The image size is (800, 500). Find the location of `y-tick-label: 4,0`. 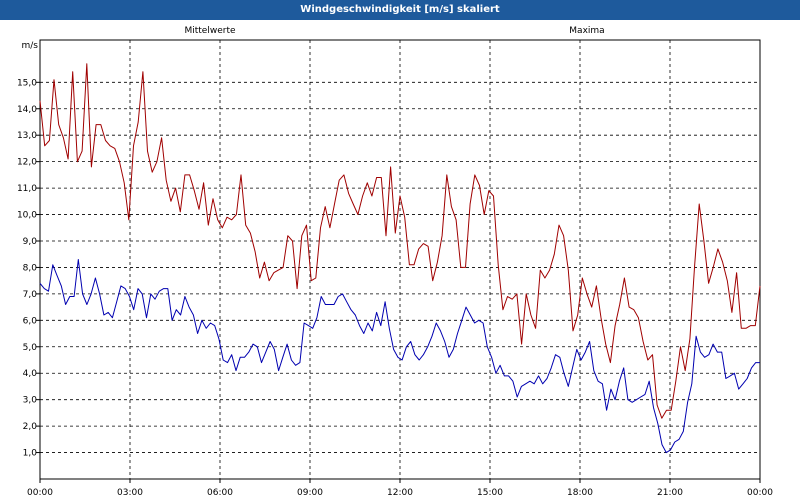

y-tick-label: 4,0 is located at coordinates (30, 374).